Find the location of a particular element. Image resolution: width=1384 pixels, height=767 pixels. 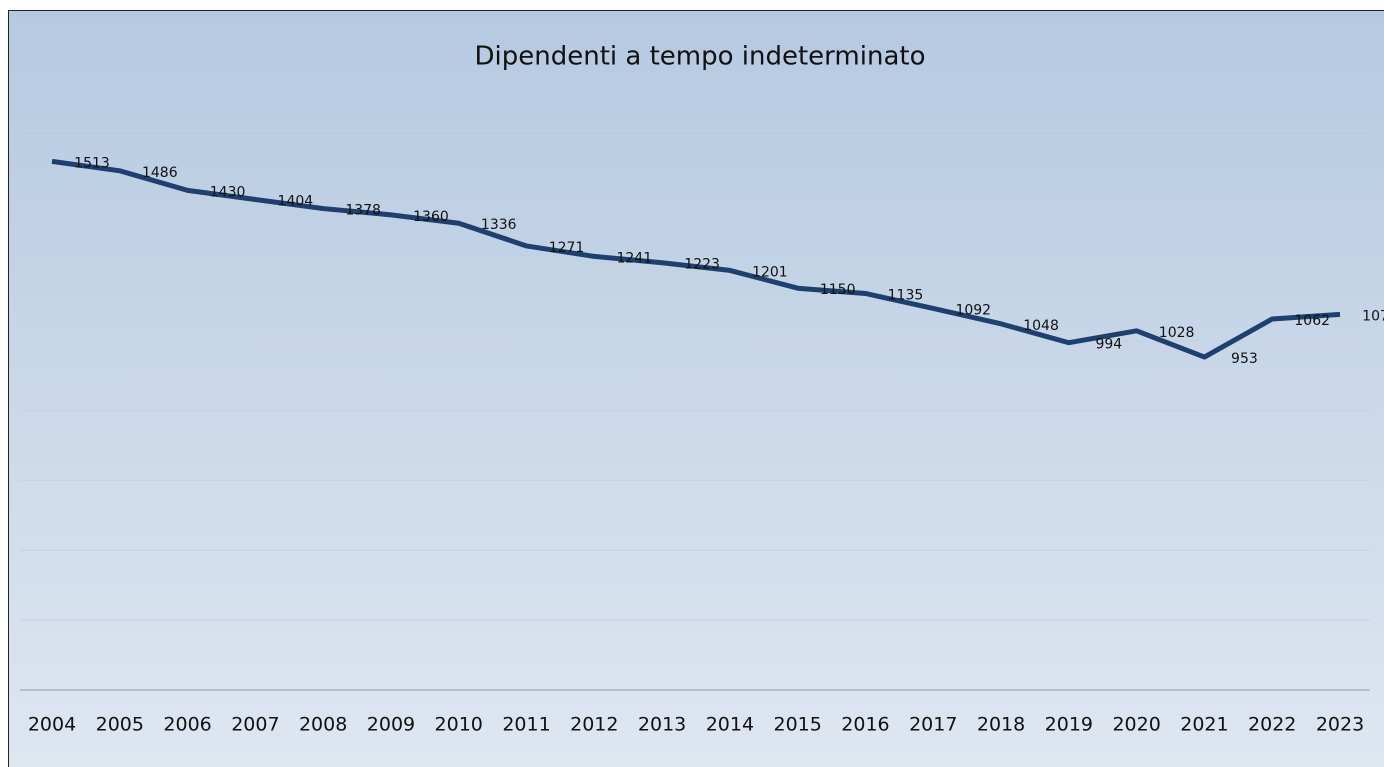

x-tick-label: 2011 is located at coordinates (526, 725).